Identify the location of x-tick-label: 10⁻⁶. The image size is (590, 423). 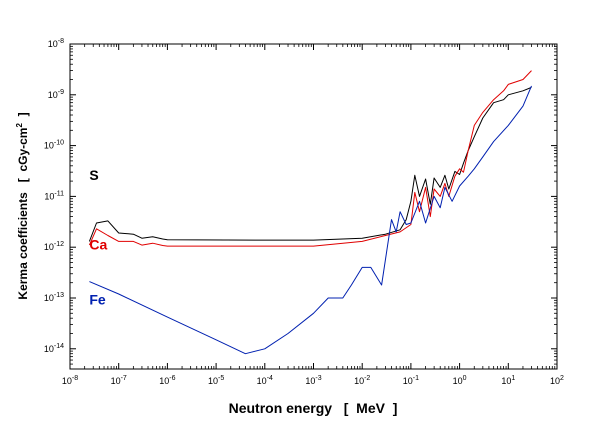
(167, 380).